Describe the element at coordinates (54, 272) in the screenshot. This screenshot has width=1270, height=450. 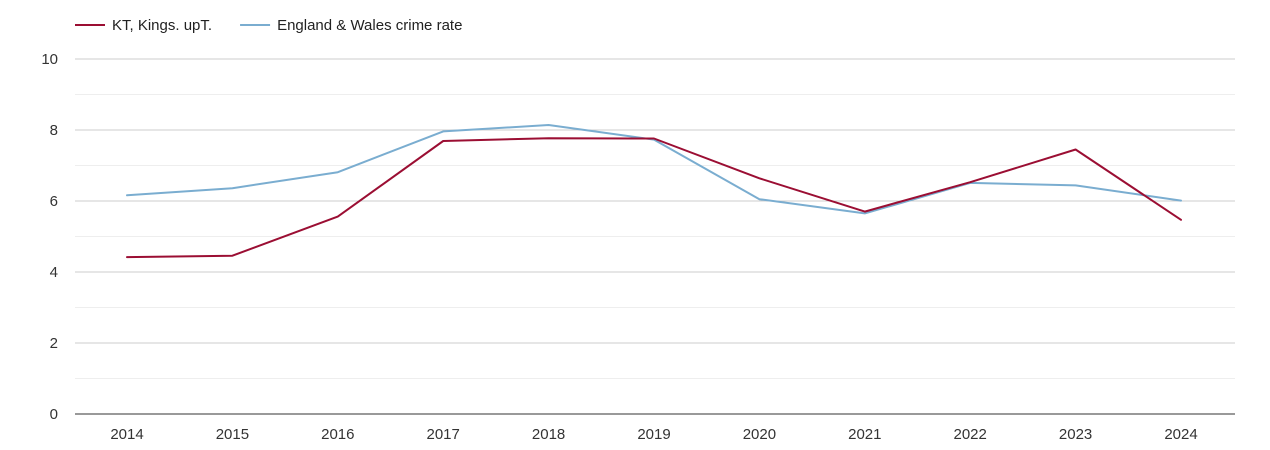
I see `y-tick-label: 4` at that location.